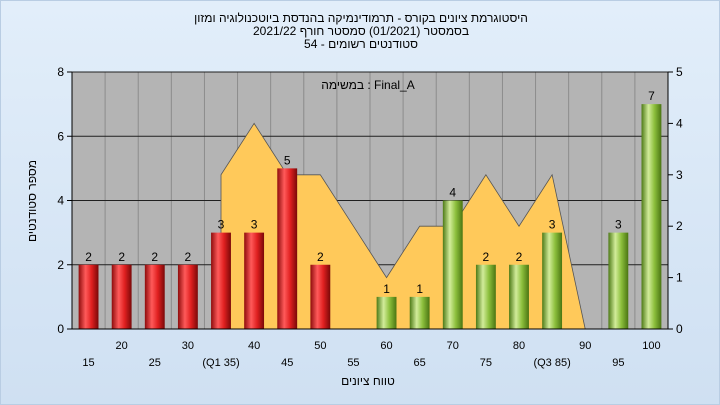 The image size is (720, 405). What do you see at coordinates (60, 329) in the screenshot?
I see `y-tick-label: 0` at bounding box center [60, 329].